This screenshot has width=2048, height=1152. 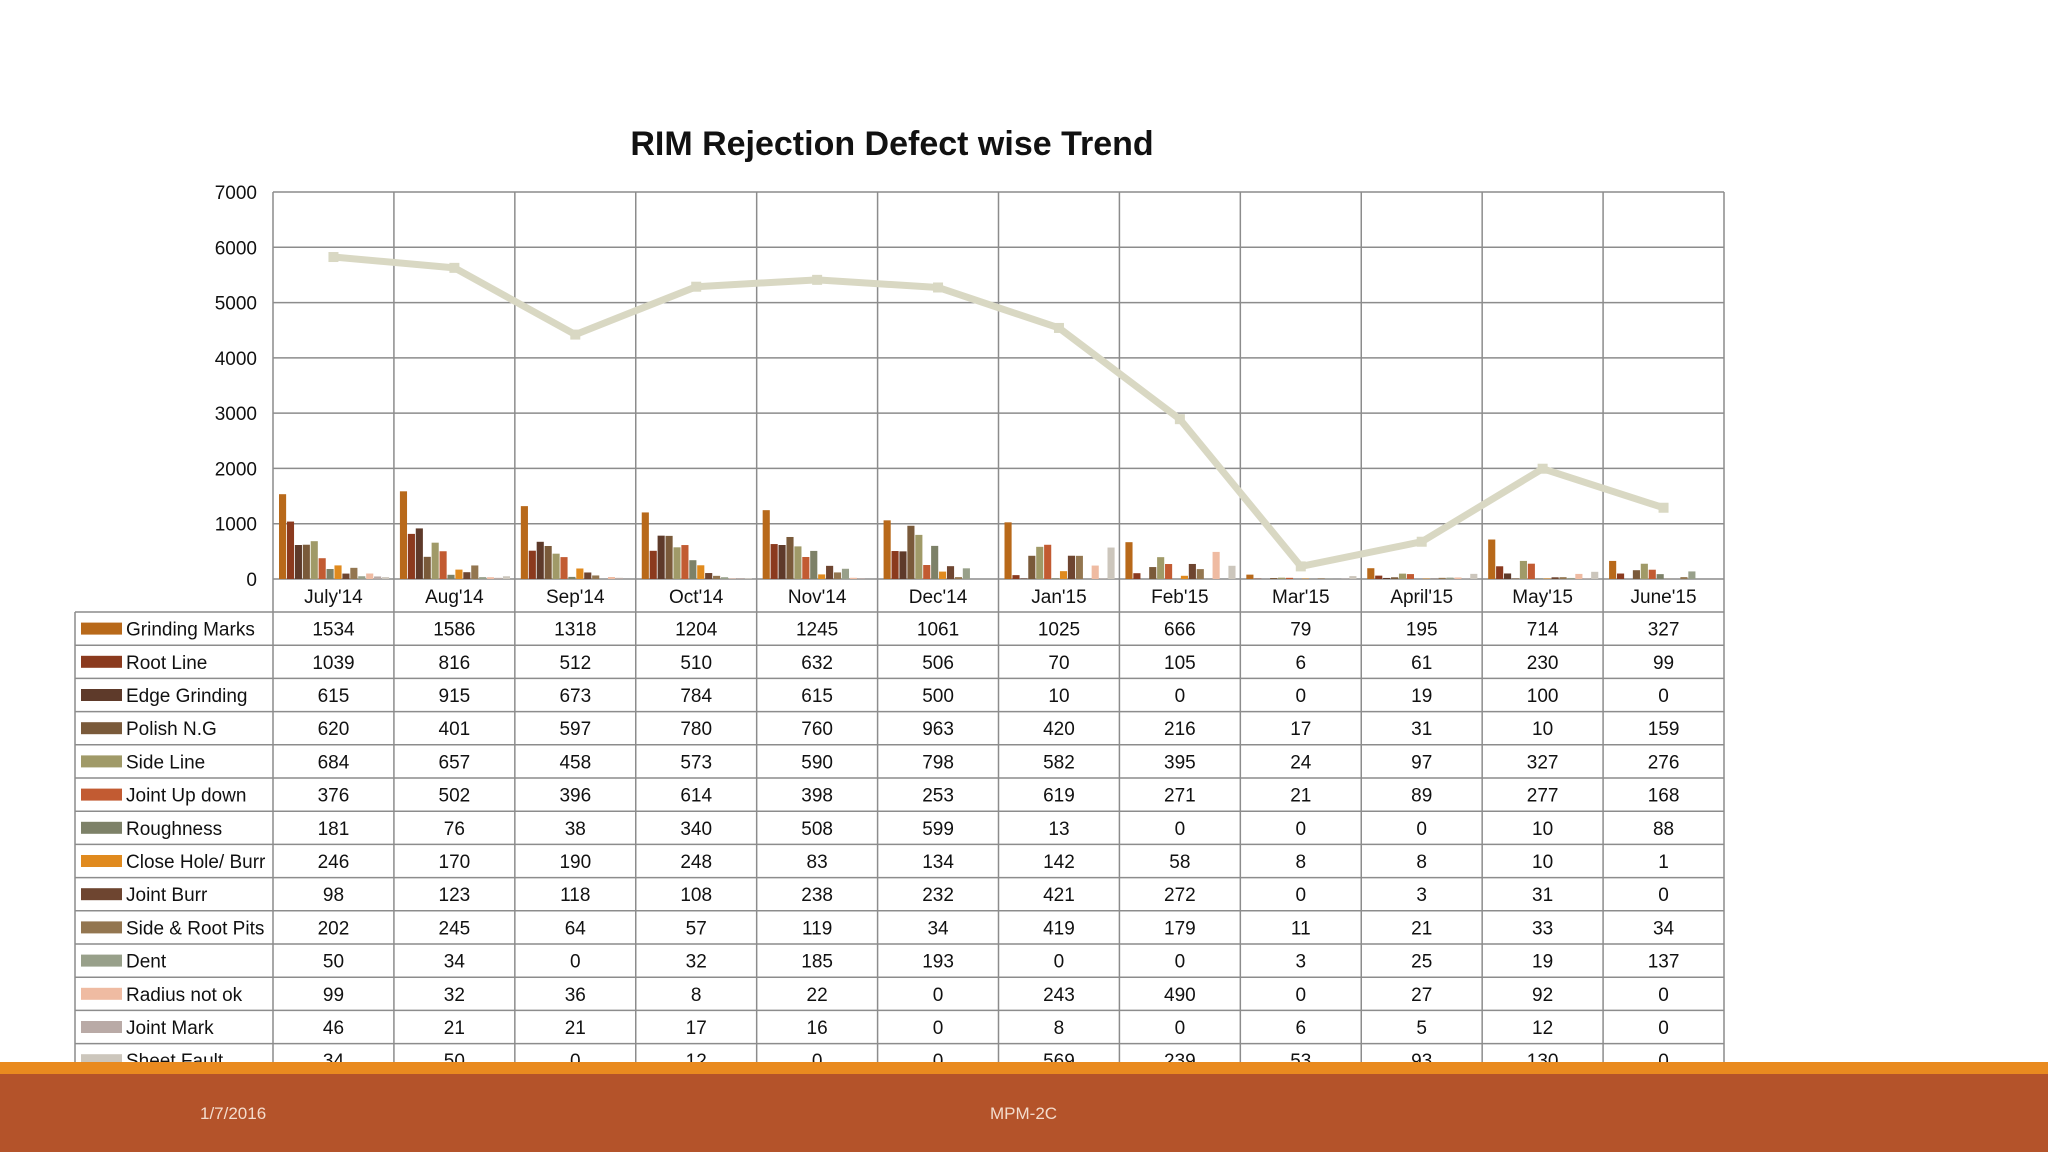 I want to click on table-cell: 276, so click(x=1664, y=762).